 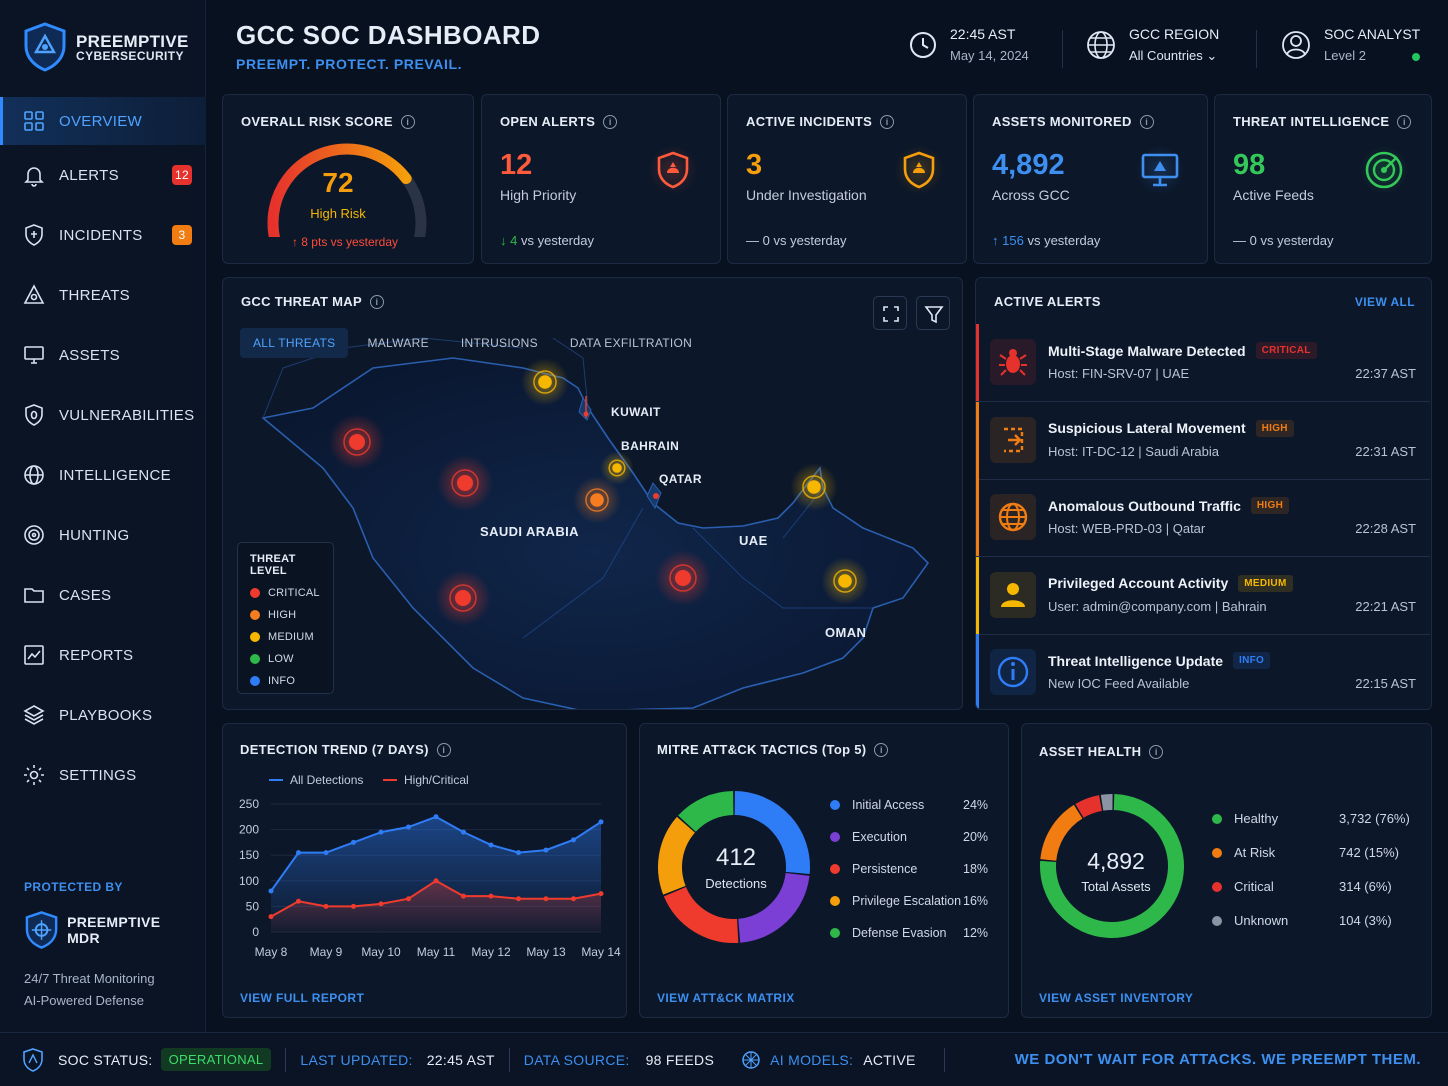 I want to click on sidebar-item-hunting: HUNTING, so click(x=103, y=535).